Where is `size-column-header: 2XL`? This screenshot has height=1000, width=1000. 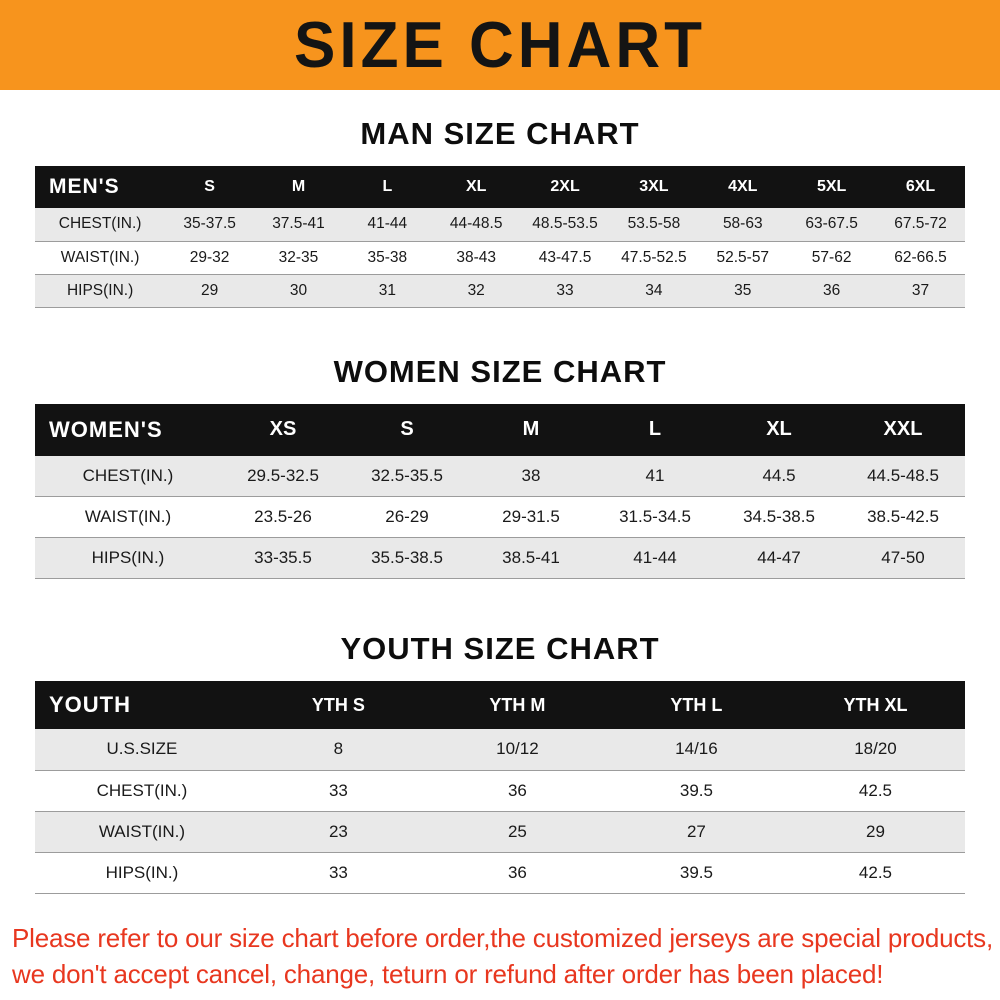 size-column-header: 2XL is located at coordinates (565, 187).